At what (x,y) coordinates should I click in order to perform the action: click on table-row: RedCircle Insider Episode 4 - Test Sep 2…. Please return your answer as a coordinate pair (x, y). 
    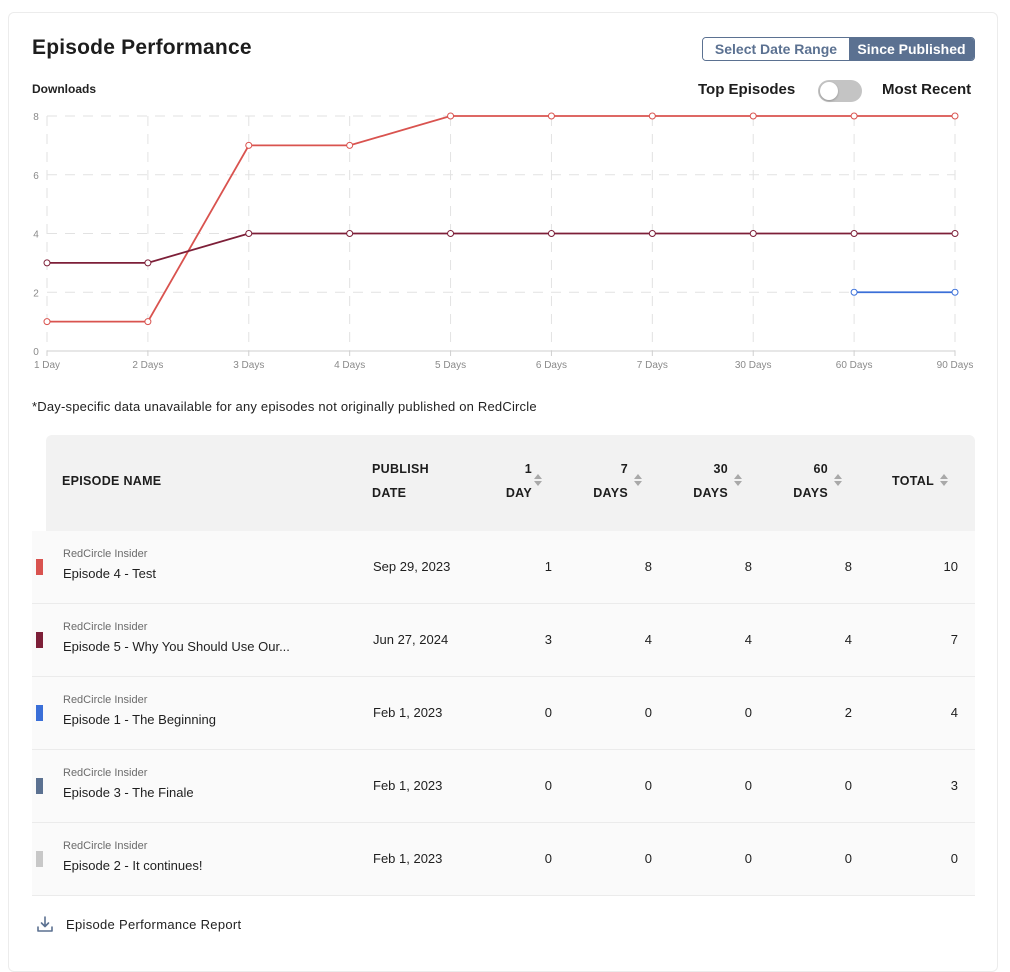
    Looking at the image, I should click on (503, 567).